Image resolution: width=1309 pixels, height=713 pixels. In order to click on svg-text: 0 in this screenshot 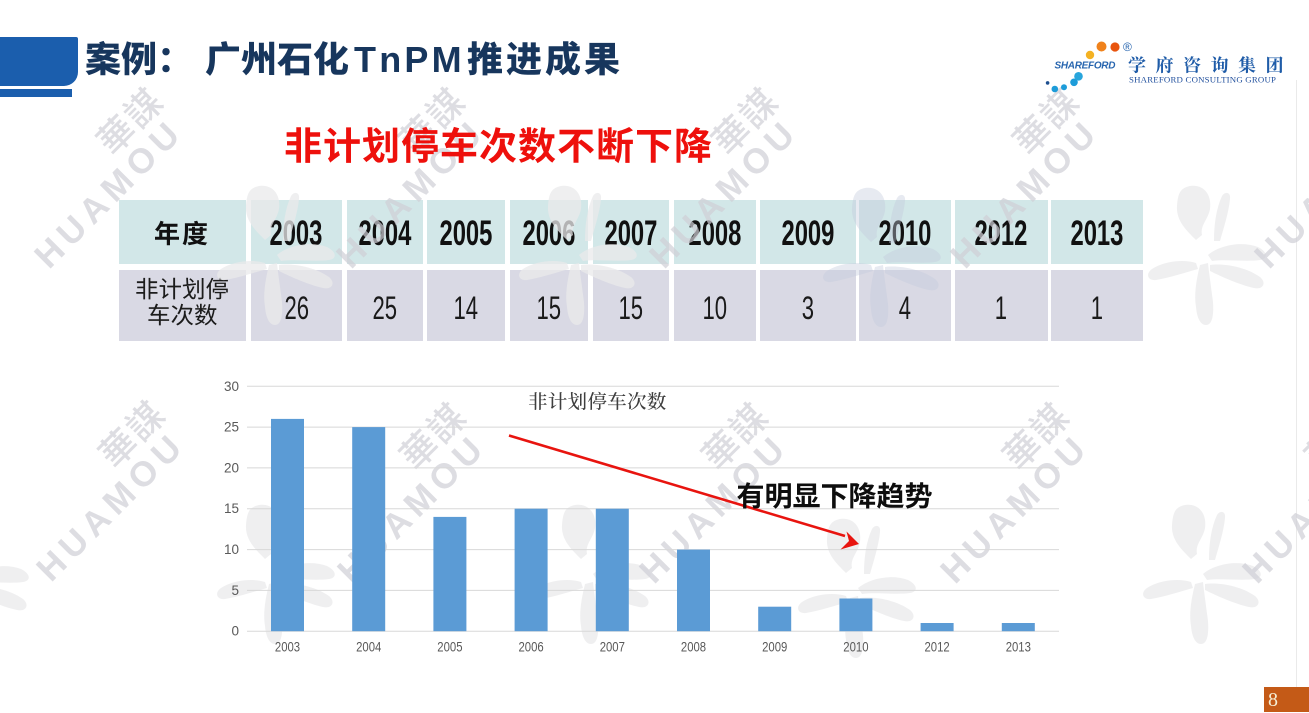, I will do `click(235, 631)`.